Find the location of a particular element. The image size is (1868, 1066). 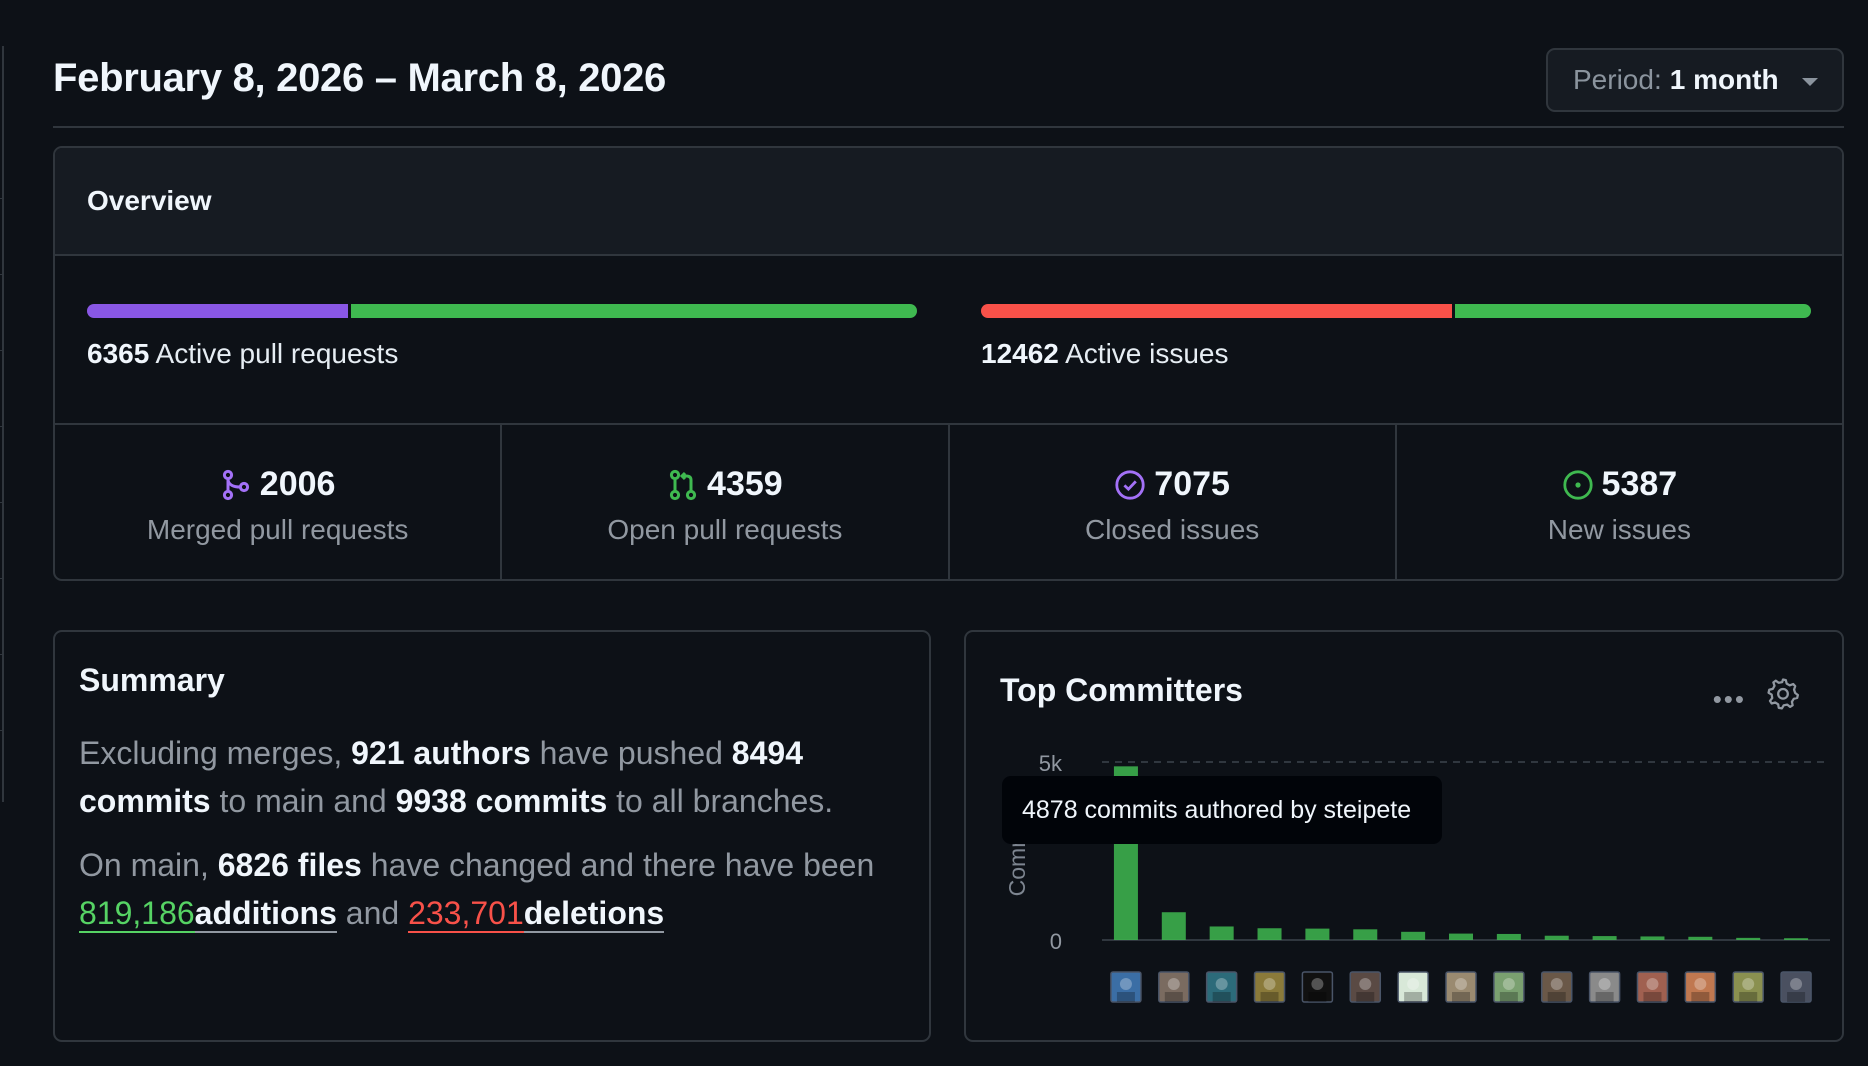

period-dropdown-value: 1 month is located at coordinates (1724, 79).